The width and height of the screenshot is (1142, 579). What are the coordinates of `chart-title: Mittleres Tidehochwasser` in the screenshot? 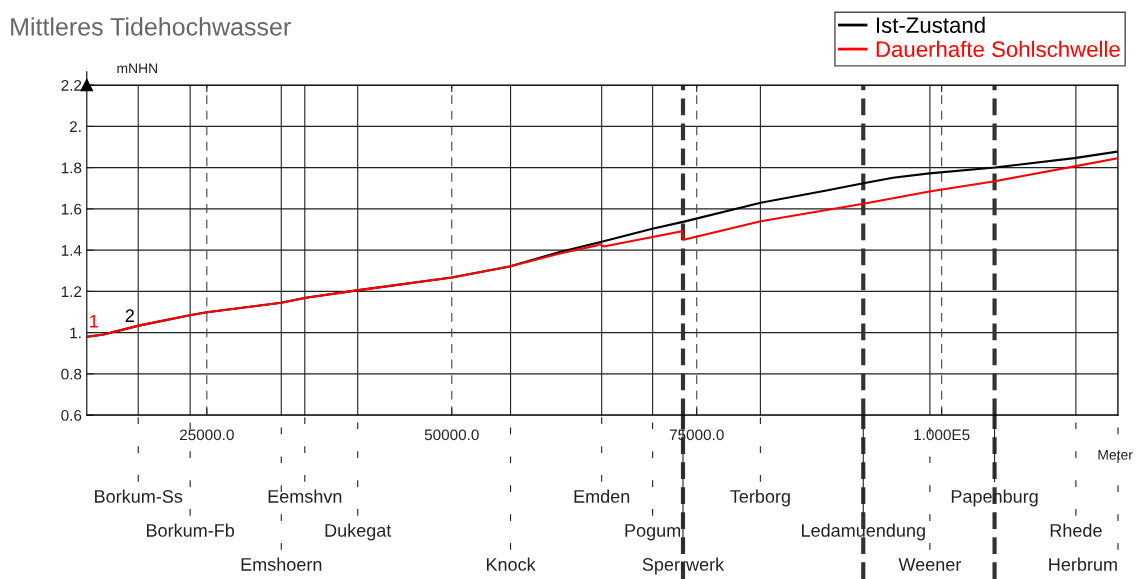 It's located at (151, 26).